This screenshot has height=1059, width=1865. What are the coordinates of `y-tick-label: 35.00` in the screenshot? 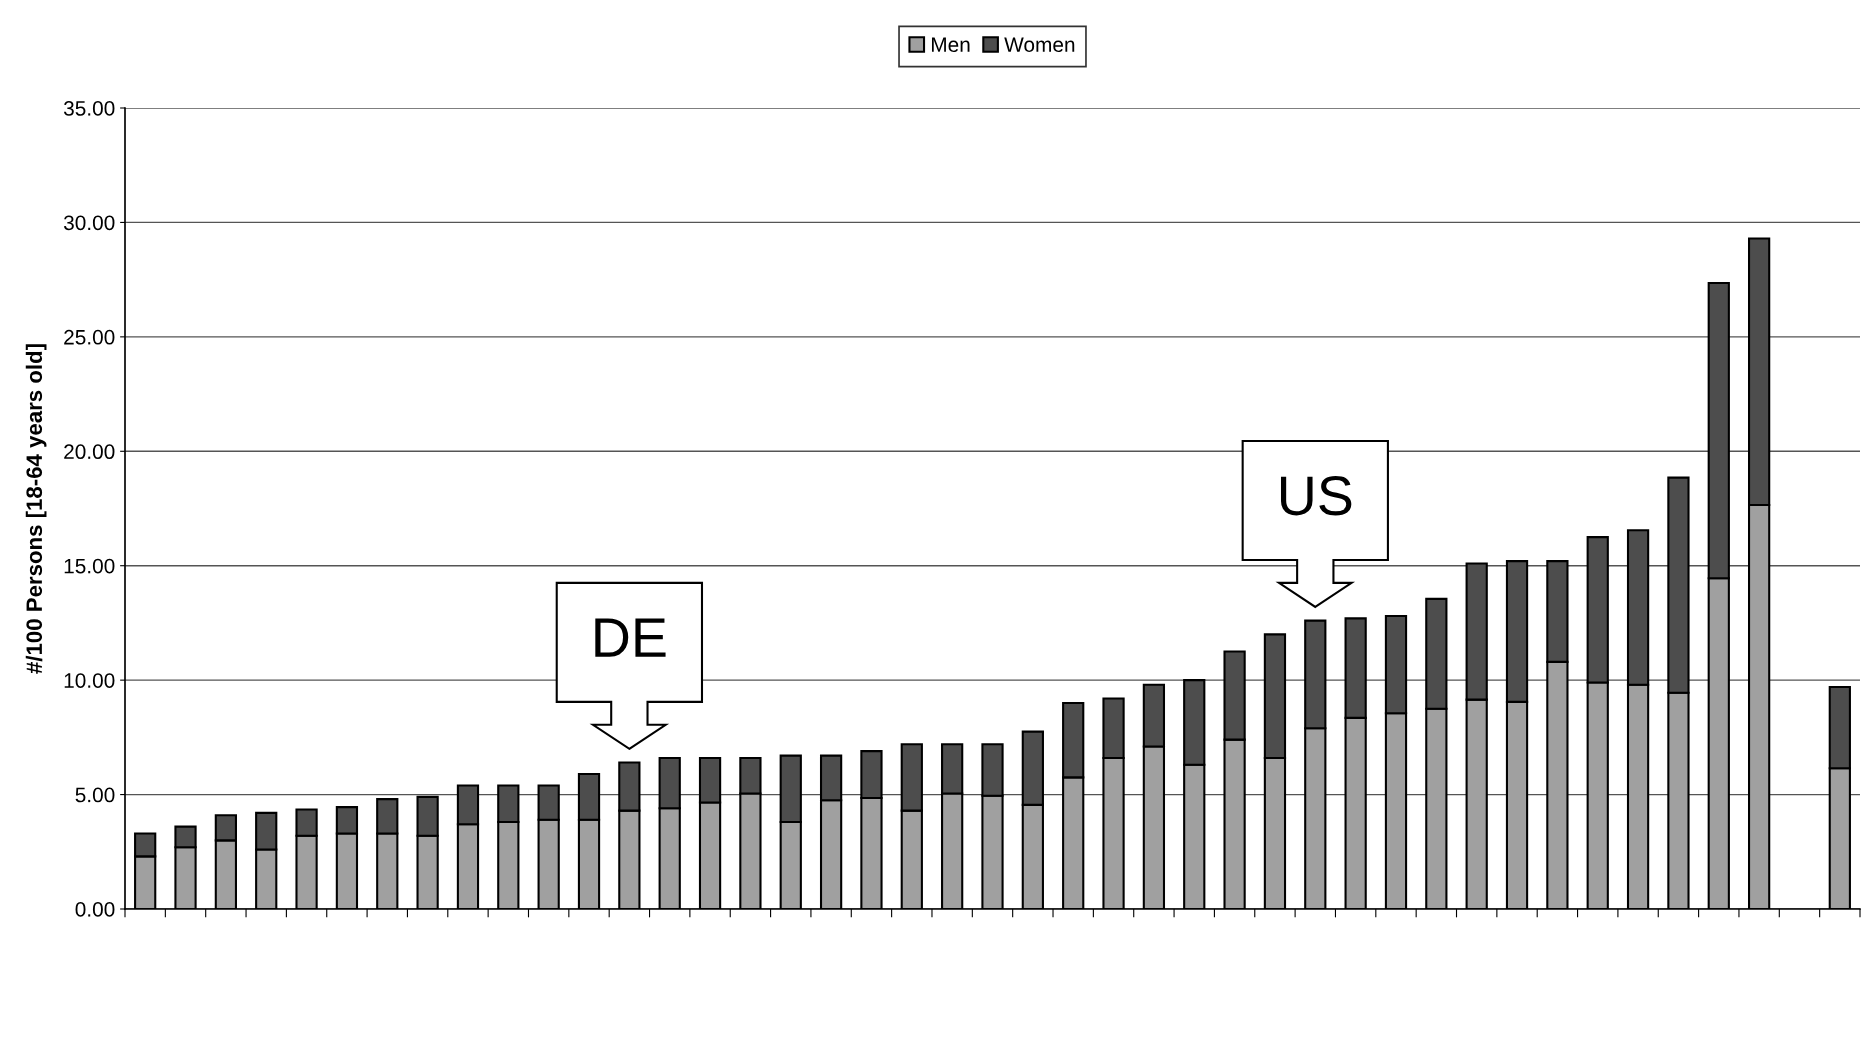 It's located at (89, 108).